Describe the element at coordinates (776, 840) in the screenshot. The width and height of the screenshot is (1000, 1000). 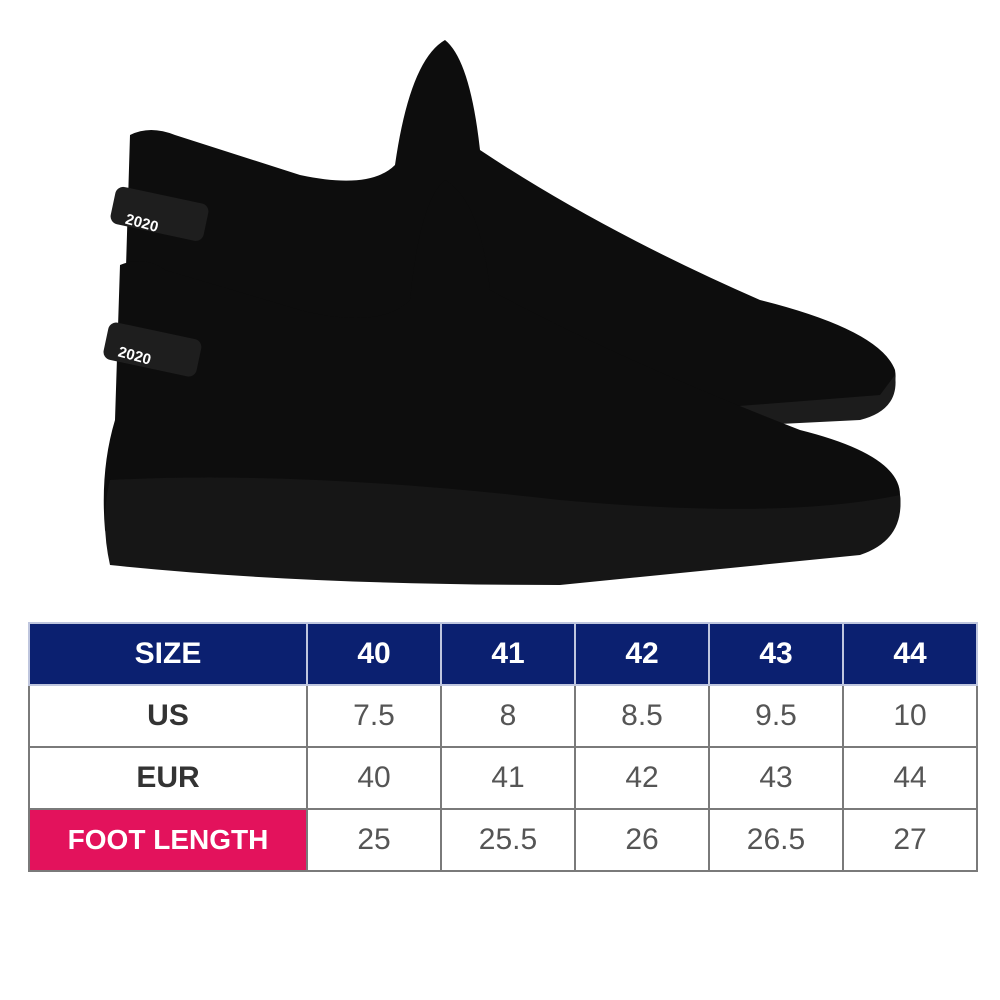
I see `table-cell: 26.5` at that location.